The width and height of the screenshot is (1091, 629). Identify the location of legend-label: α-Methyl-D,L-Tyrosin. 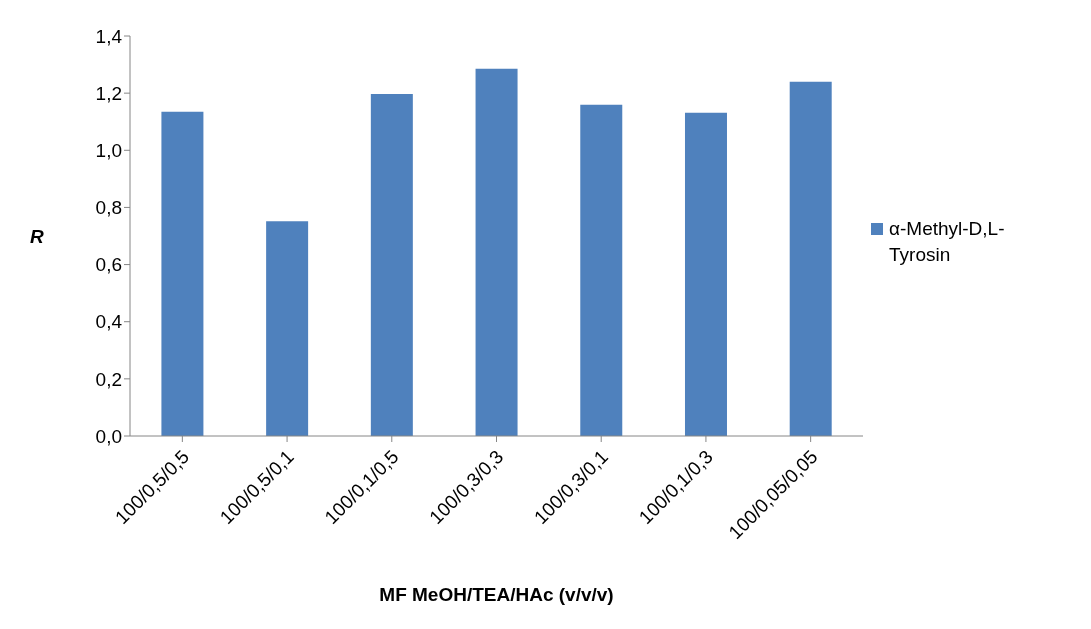
(947, 242).